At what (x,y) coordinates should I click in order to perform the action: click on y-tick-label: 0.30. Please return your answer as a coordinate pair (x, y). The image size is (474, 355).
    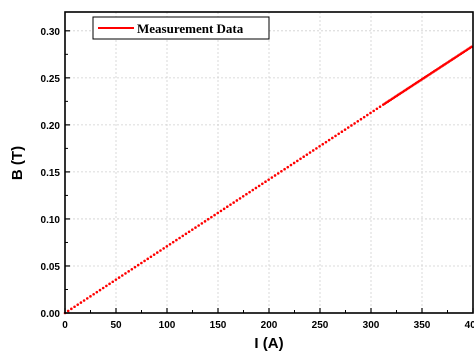
    Looking at the image, I should click on (51, 32).